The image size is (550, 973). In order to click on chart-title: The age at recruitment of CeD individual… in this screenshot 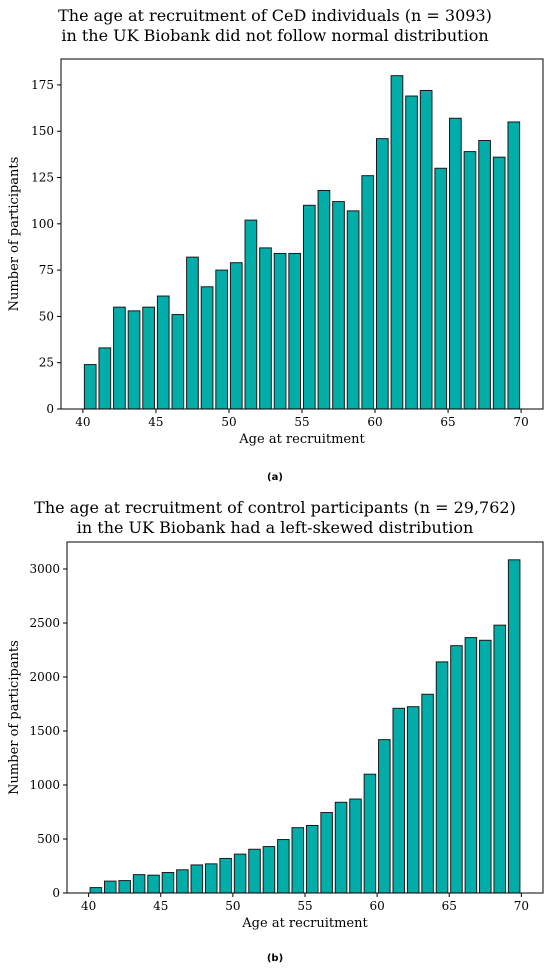, I will do `click(275, 26)`.